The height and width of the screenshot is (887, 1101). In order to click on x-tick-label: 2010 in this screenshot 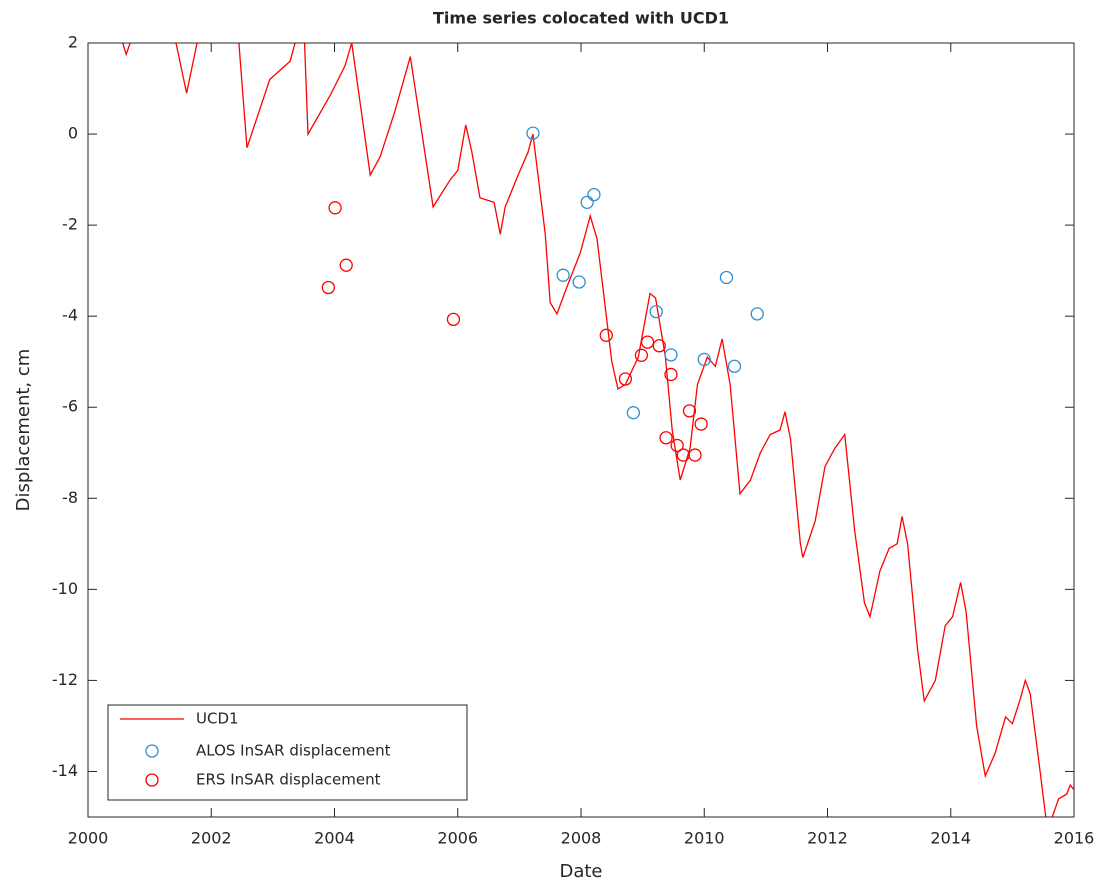, I will do `click(704, 838)`.